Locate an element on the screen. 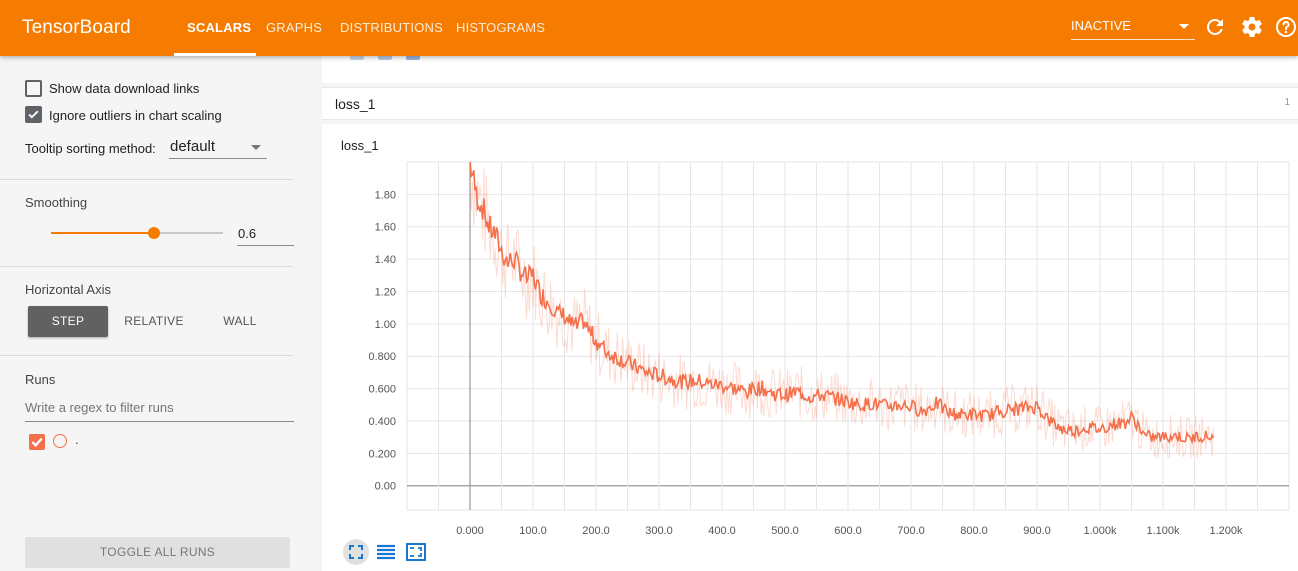 This screenshot has height=571, width=1298. x-tick-label: 500.0 is located at coordinates (785, 531).